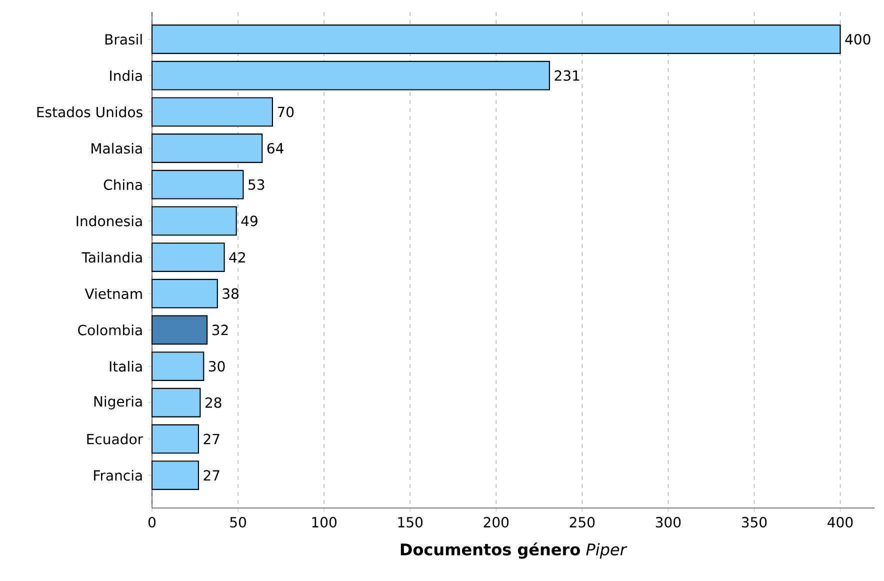 The height and width of the screenshot is (581, 884). What do you see at coordinates (109, 221) in the screenshot?
I see `y-tick-label: Indonesia` at bounding box center [109, 221].